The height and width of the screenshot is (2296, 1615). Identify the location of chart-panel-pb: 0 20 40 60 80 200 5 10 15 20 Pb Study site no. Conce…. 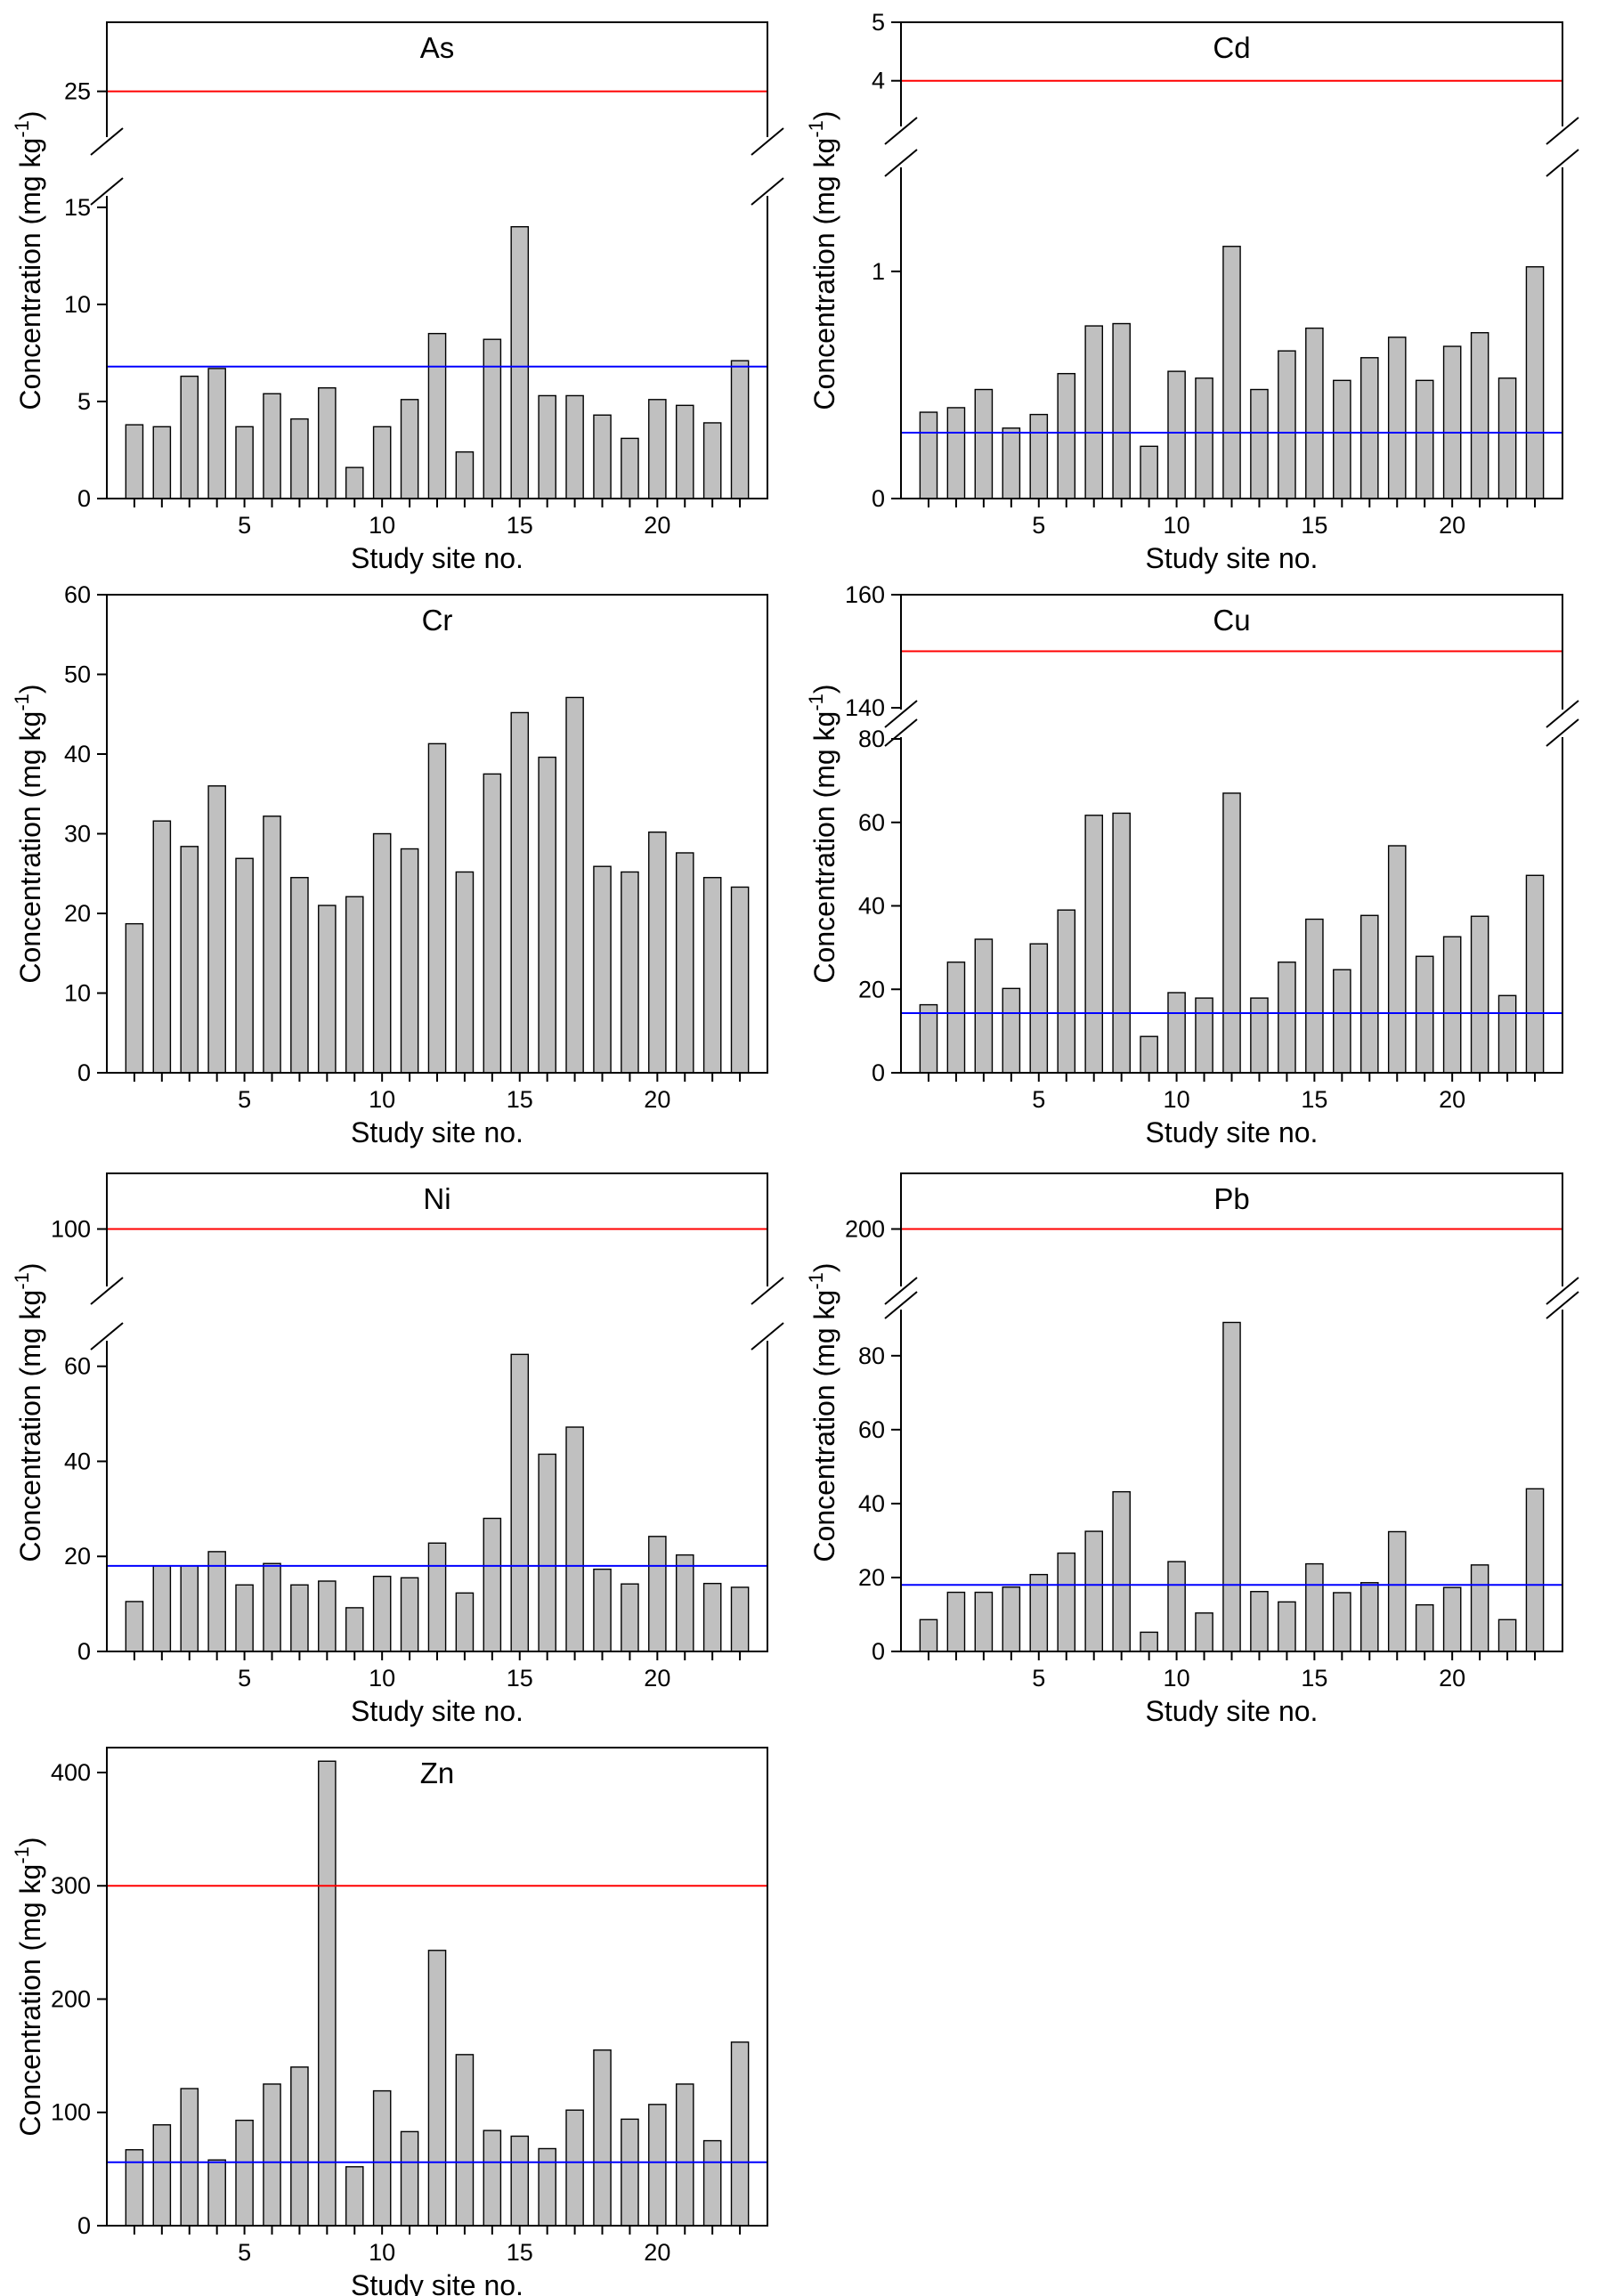
(1195, 1449).